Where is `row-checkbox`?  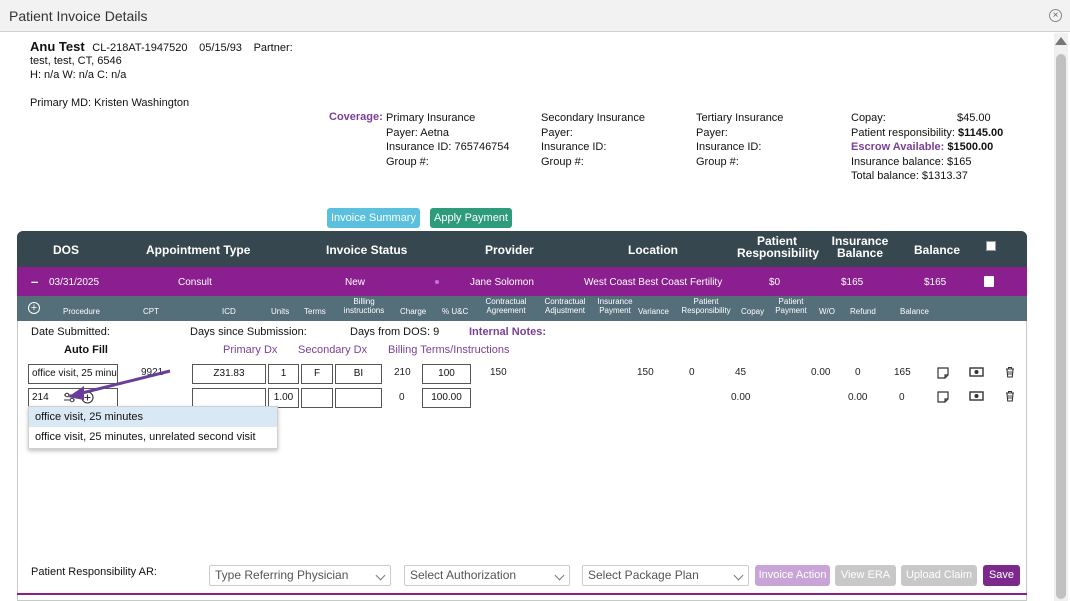
row-checkbox is located at coordinates (989, 281).